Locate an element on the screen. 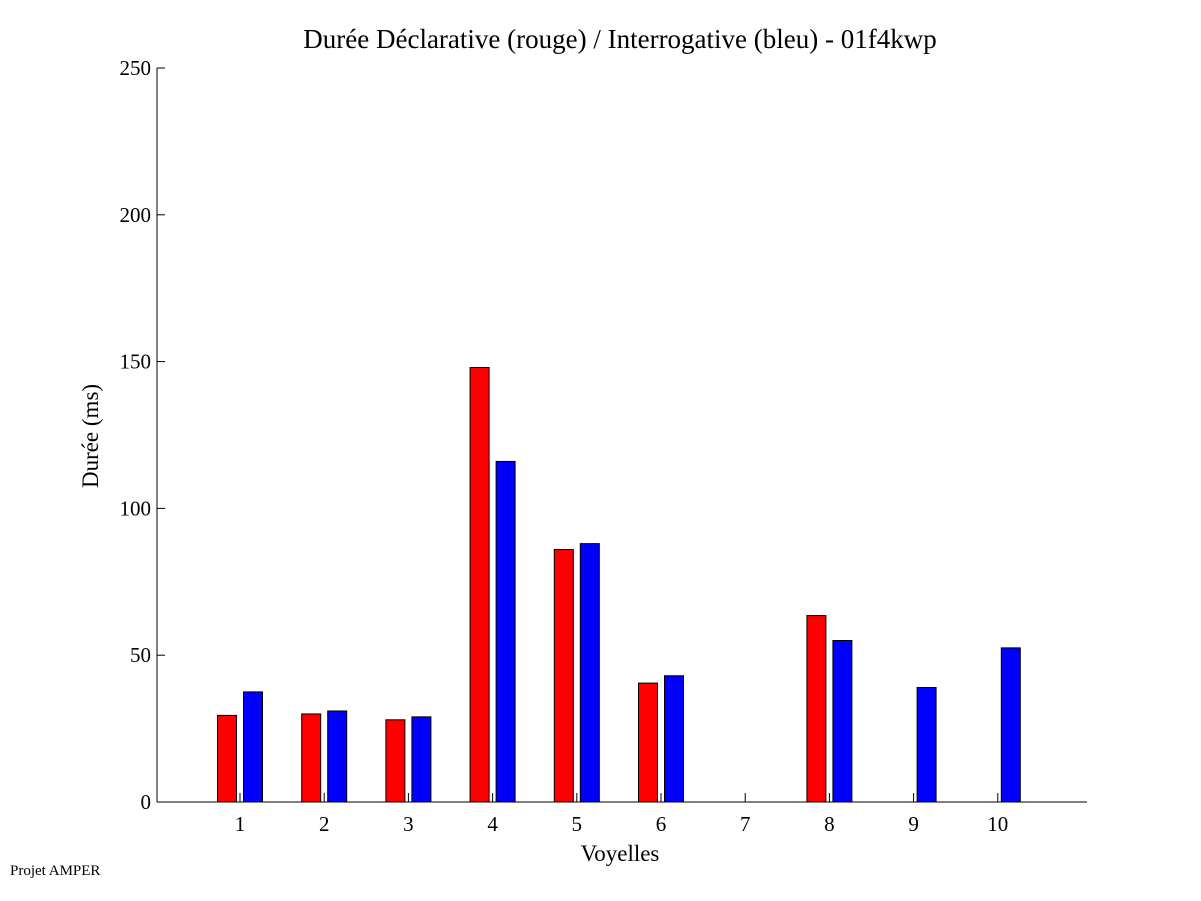  y-tick-label: 100 is located at coordinates (136, 508).